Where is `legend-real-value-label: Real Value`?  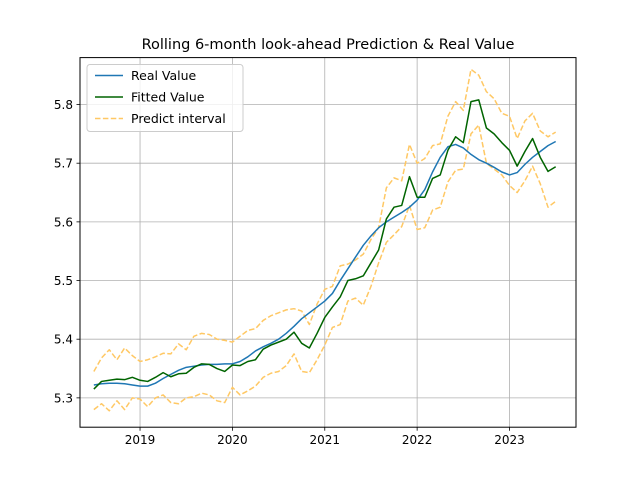
legend-real-value-label: Real Value is located at coordinates (164, 75).